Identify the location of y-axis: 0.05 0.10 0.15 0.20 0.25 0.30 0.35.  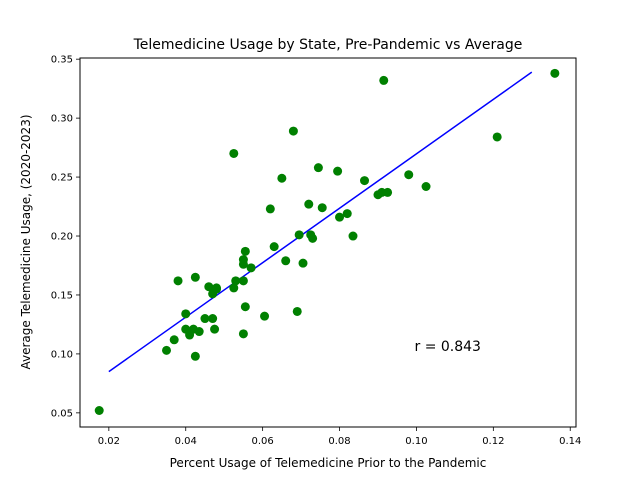
(65, 237).